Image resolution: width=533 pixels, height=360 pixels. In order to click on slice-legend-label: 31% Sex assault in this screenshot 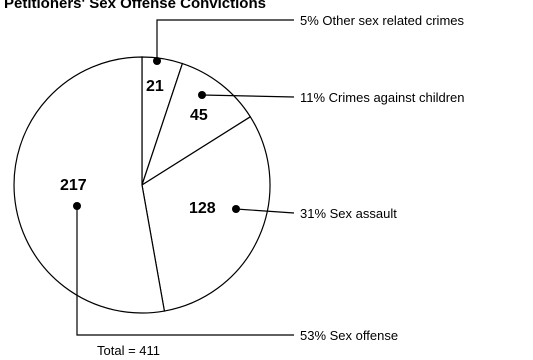, I will do `click(348, 213)`.